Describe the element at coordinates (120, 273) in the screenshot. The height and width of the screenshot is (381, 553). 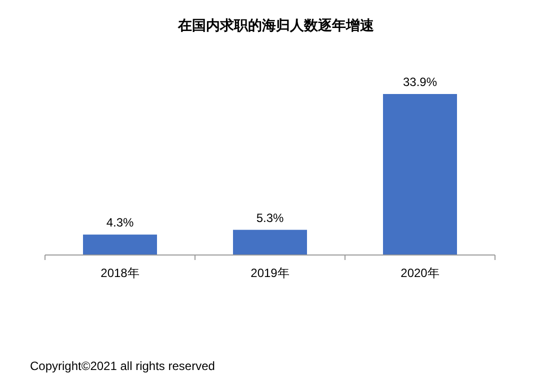
I see `x-tick-label: 2018年` at that location.